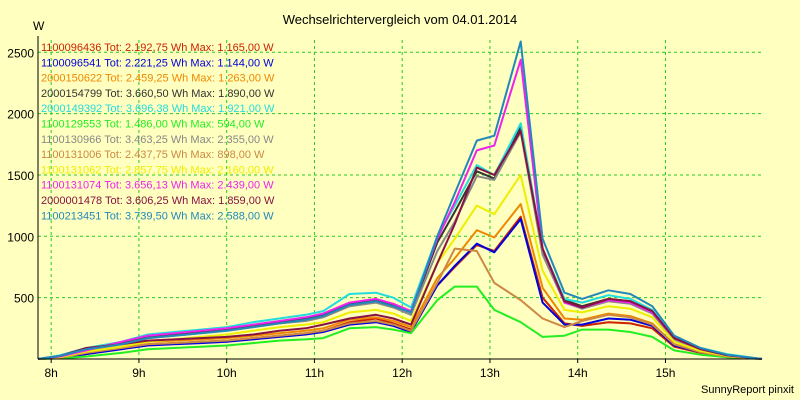 The image size is (800, 400). What do you see at coordinates (24, 299) in the screenshot?
I see `y-tick-label: 500` at bounding box center [24, 299].